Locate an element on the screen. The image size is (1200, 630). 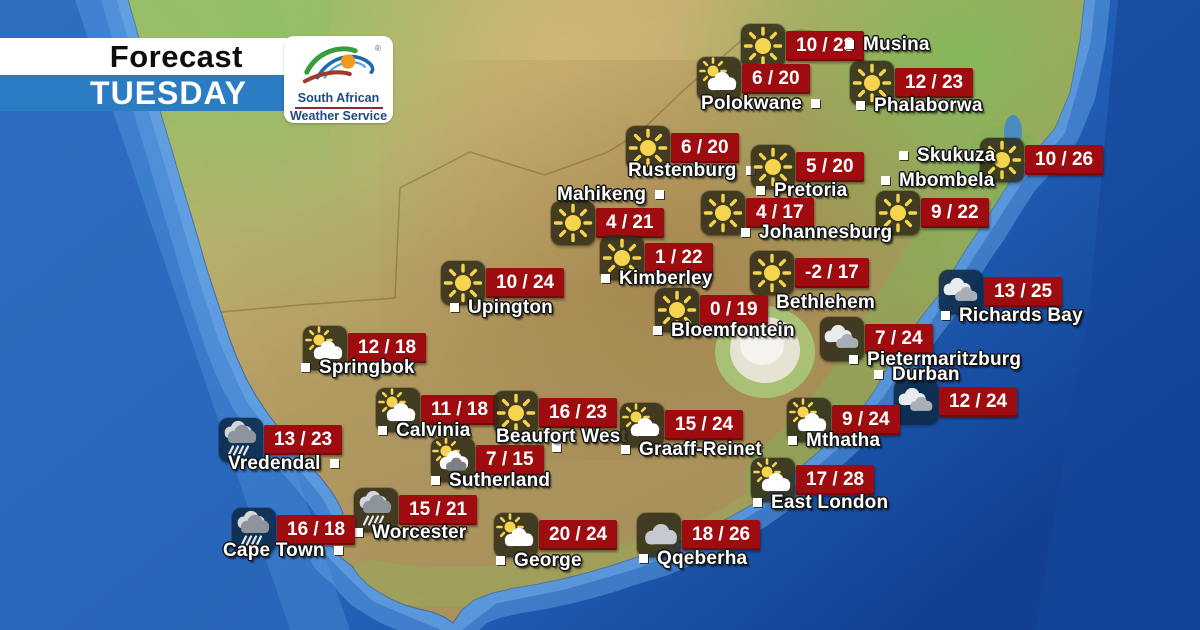
city-name: Cape Town is located at coordinates (274, 550).